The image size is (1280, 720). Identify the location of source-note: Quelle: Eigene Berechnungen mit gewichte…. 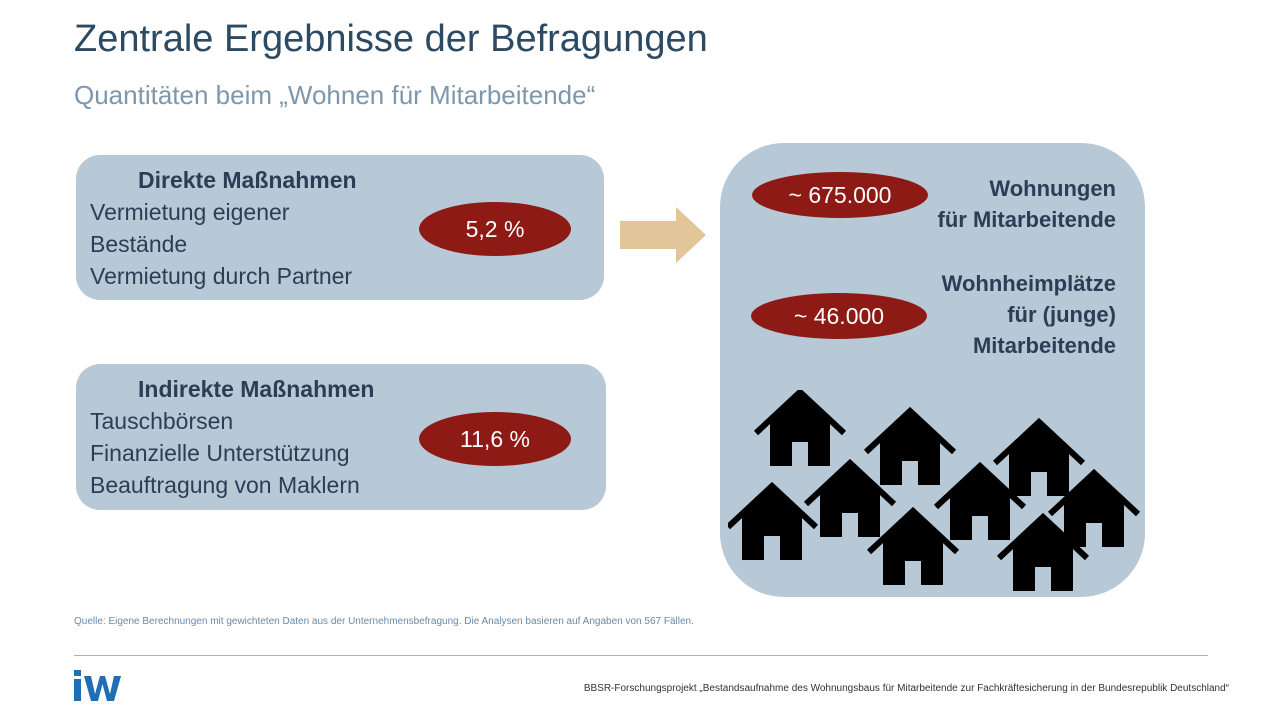
(384, 621).